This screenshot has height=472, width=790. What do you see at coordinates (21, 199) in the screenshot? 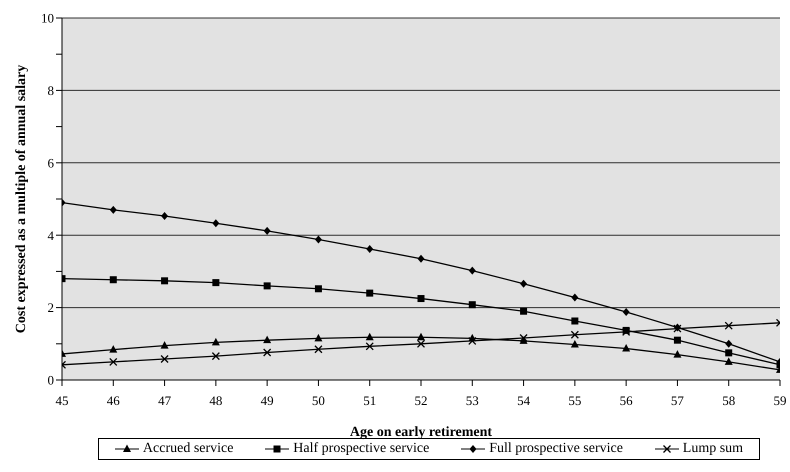
I see `y-axis-title: Cost expressed as a multiple of annual salary` at bounding box center [21, 199].